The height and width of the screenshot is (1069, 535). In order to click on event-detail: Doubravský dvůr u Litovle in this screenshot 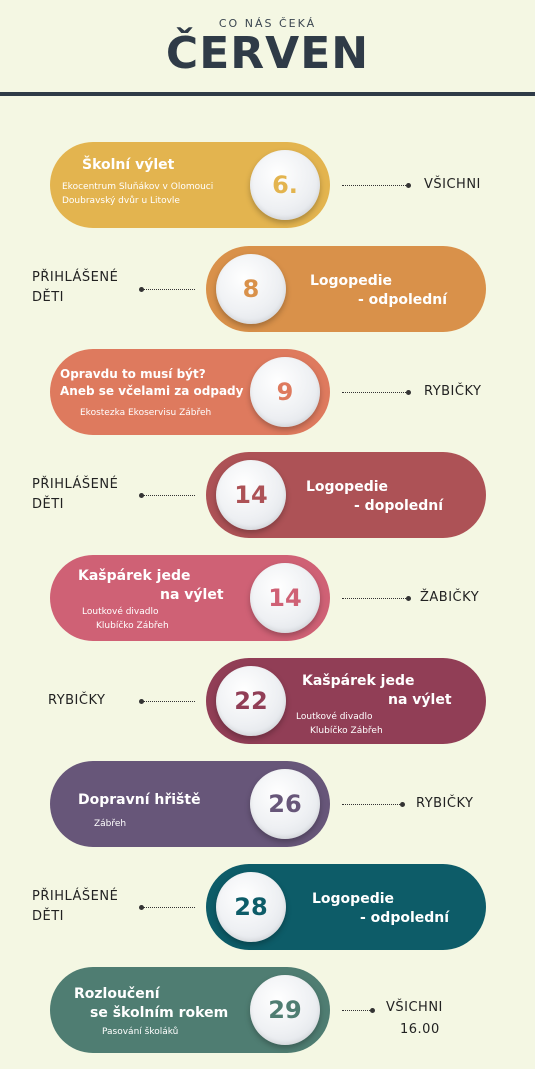, I will do `click(121, 201)`.